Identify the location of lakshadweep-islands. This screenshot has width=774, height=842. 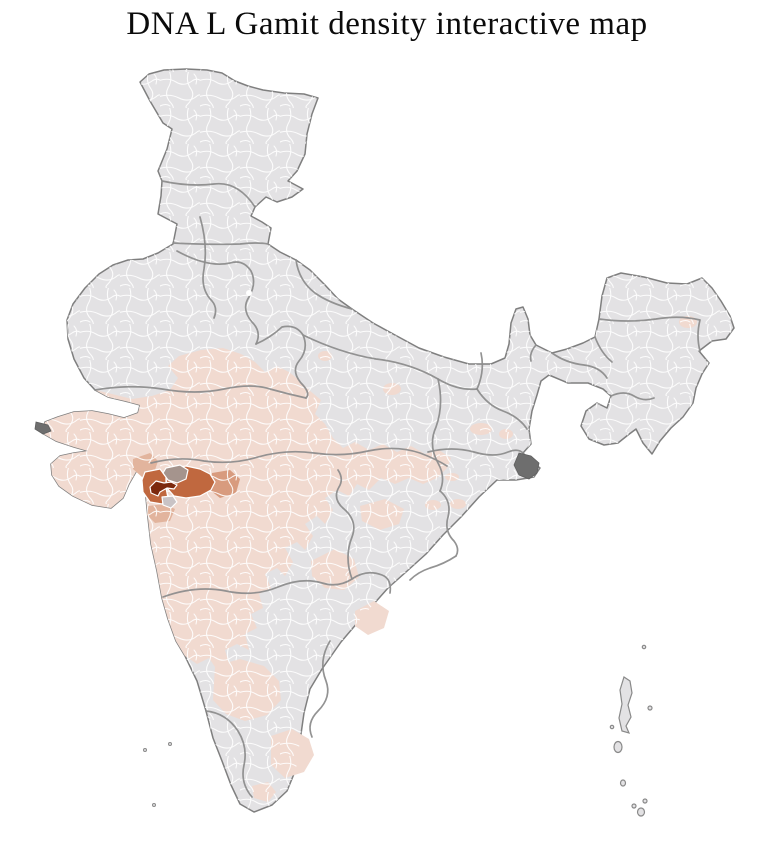
(157, 774).